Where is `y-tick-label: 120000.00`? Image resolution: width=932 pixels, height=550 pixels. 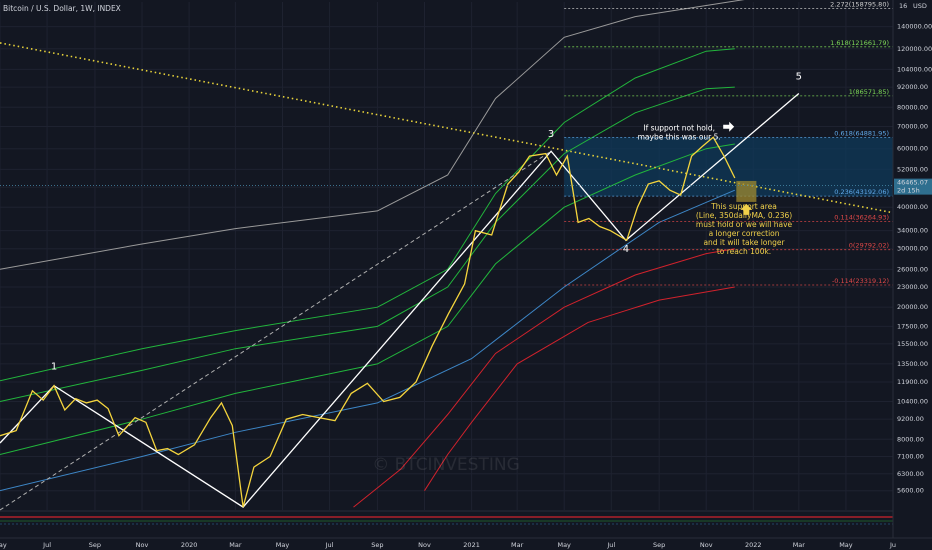
y-tick-label: 120000.00 is located at coordinates (914, 49).